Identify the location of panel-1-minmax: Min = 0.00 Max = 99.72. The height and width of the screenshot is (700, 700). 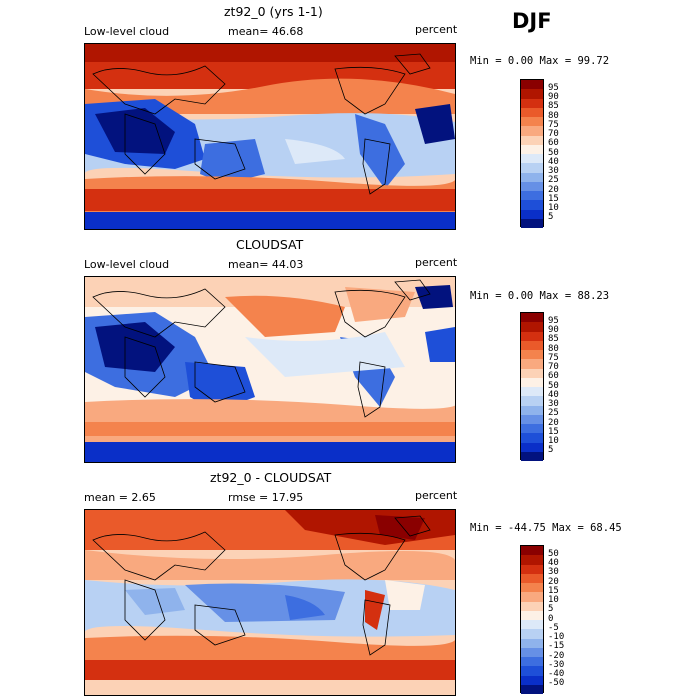
(540, 61).